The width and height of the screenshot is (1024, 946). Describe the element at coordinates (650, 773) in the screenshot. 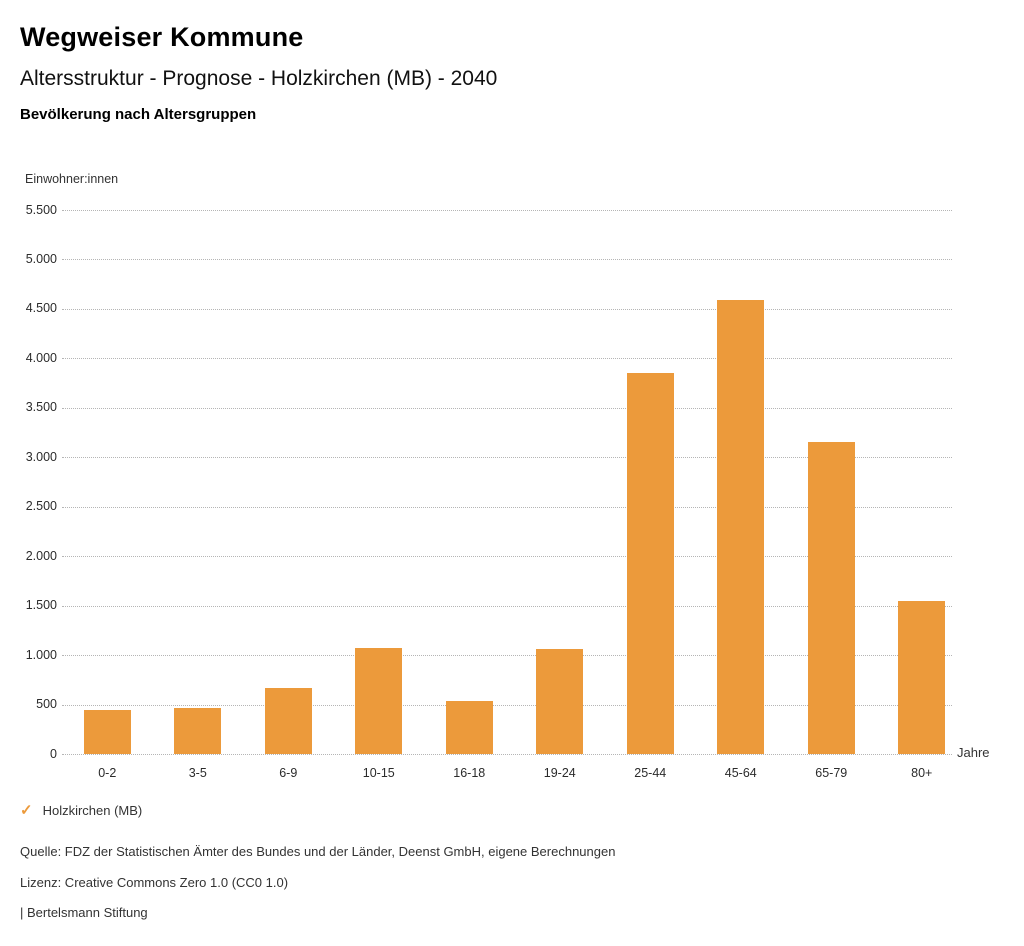

I see `x-tick-label-25-44: 25-44` at that location.